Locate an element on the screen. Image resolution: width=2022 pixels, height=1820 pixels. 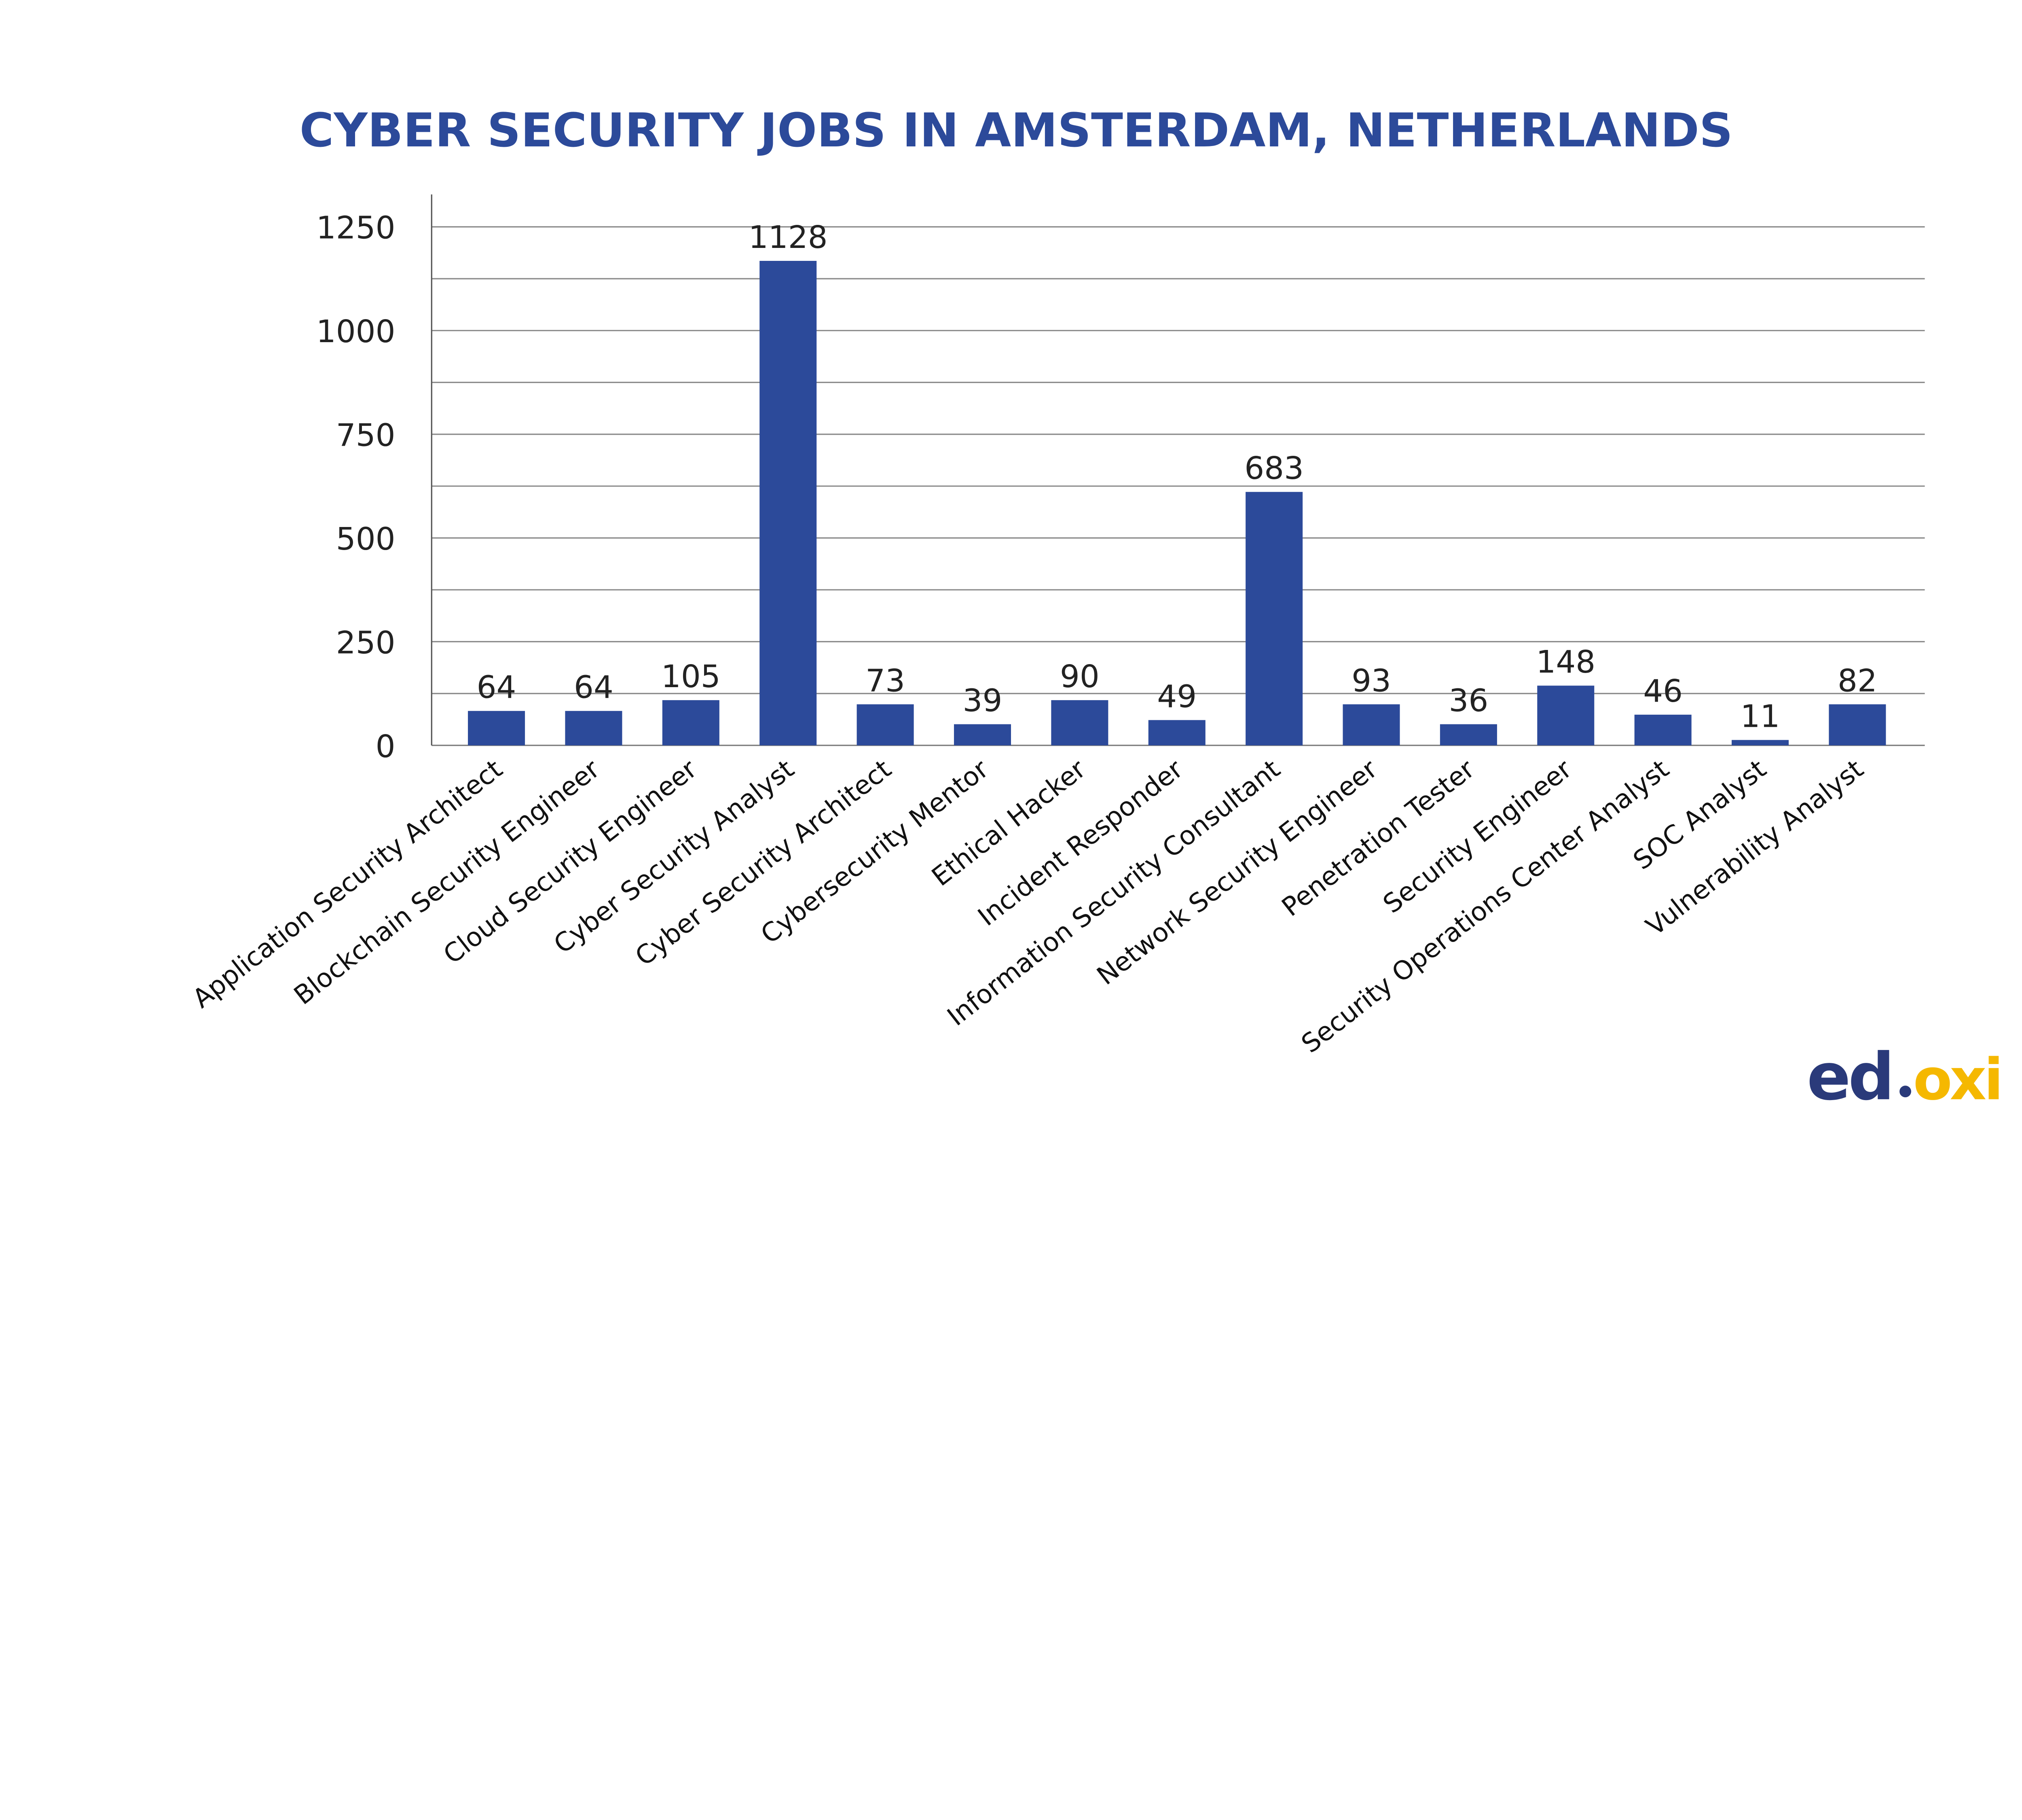
data-label: 1128 is located at coordinates (788, 238).